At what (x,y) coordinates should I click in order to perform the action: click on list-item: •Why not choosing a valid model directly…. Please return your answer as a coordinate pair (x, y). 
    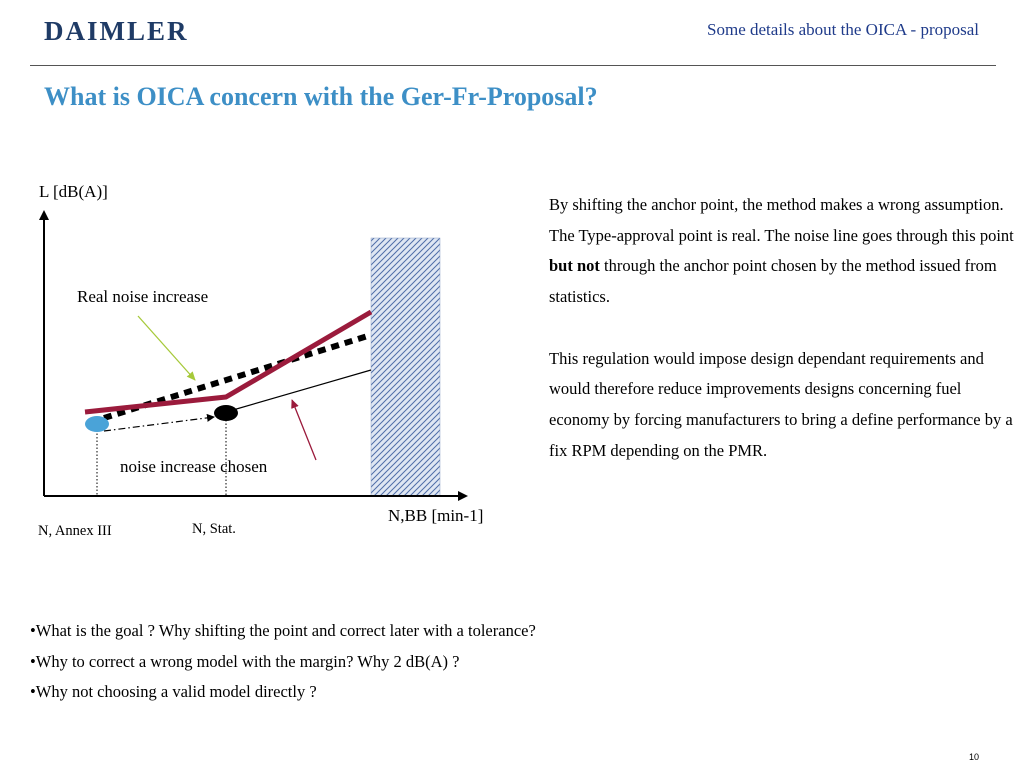
    Looking at the image, I should click on (173, 691).